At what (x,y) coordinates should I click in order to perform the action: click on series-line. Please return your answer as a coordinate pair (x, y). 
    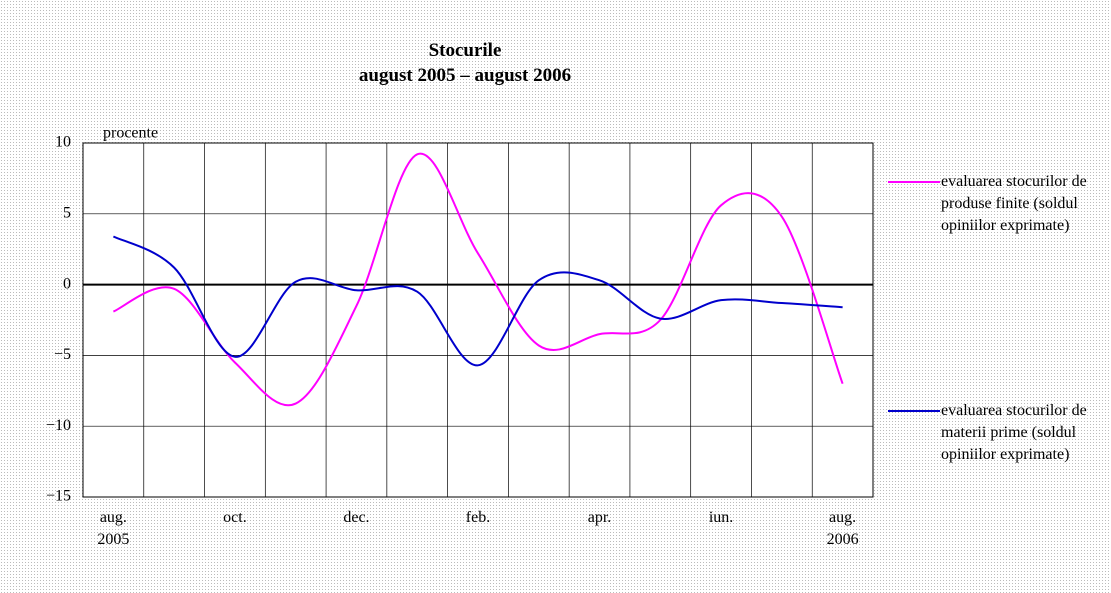
    Looking at the image, I should click on (477, 301).